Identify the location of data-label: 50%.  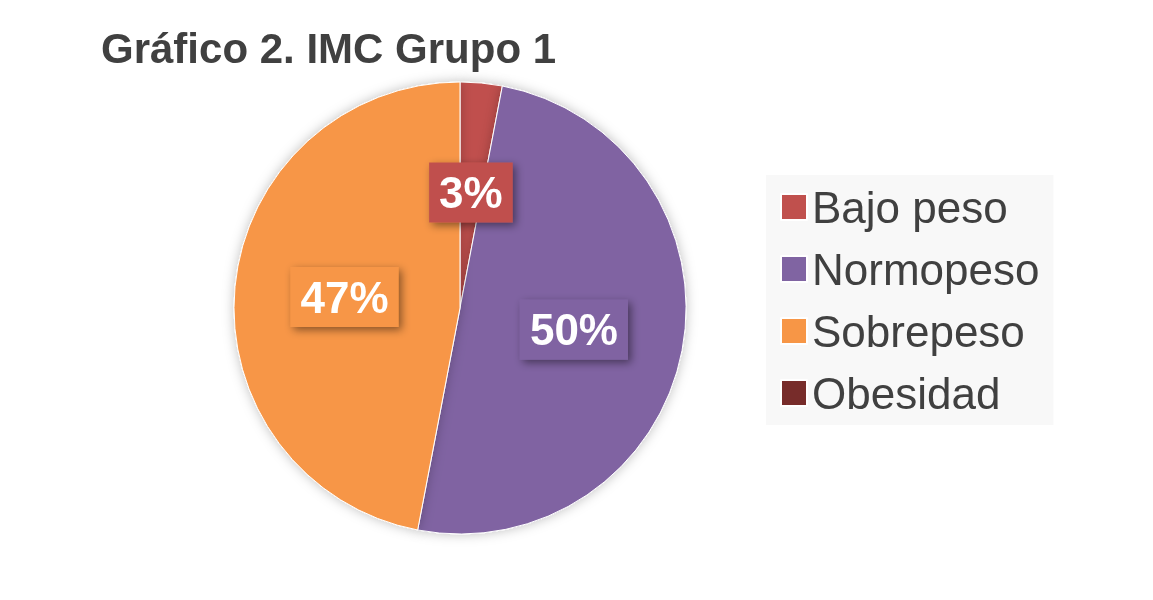
(573, 330).